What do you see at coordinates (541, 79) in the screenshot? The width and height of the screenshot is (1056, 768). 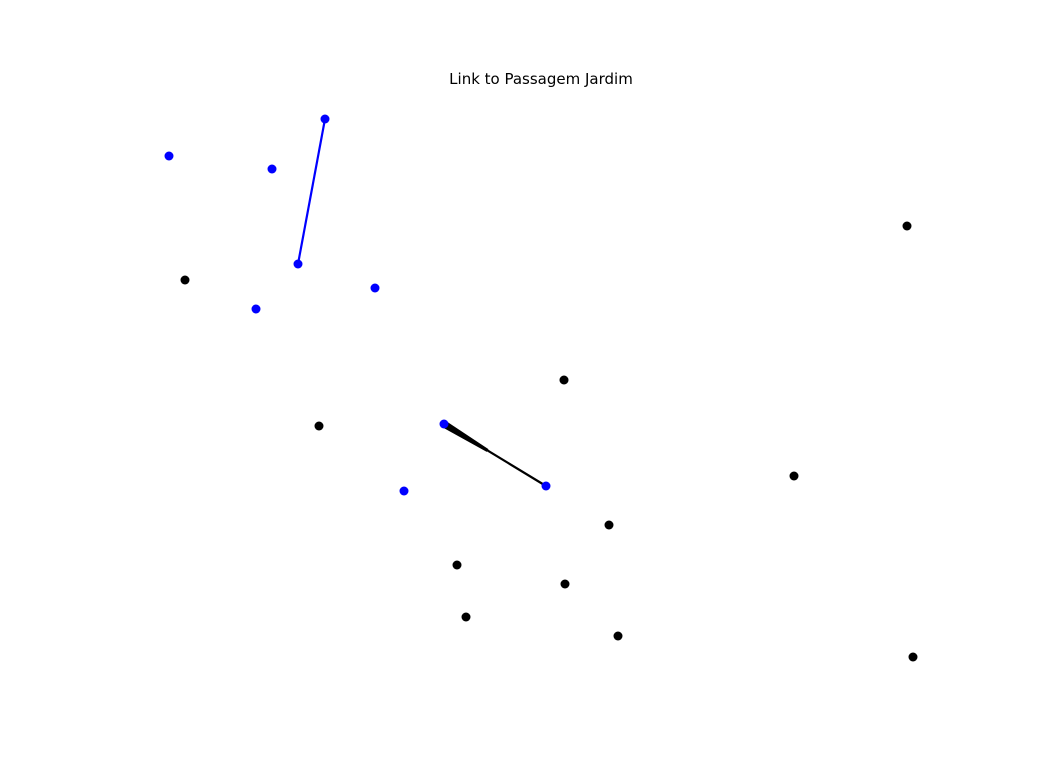 I see `figure-title: Link to Passagem Jardim` at bounding box center [541, 79].